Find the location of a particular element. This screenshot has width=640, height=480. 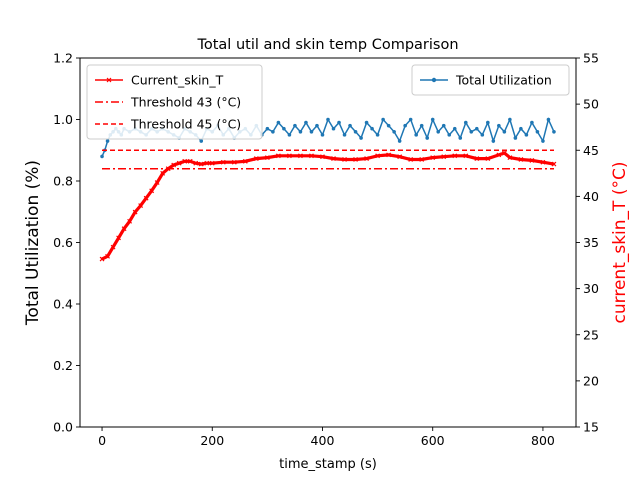

legend-label: Threshold 45 (°C) is located at coordinates (185, 124).